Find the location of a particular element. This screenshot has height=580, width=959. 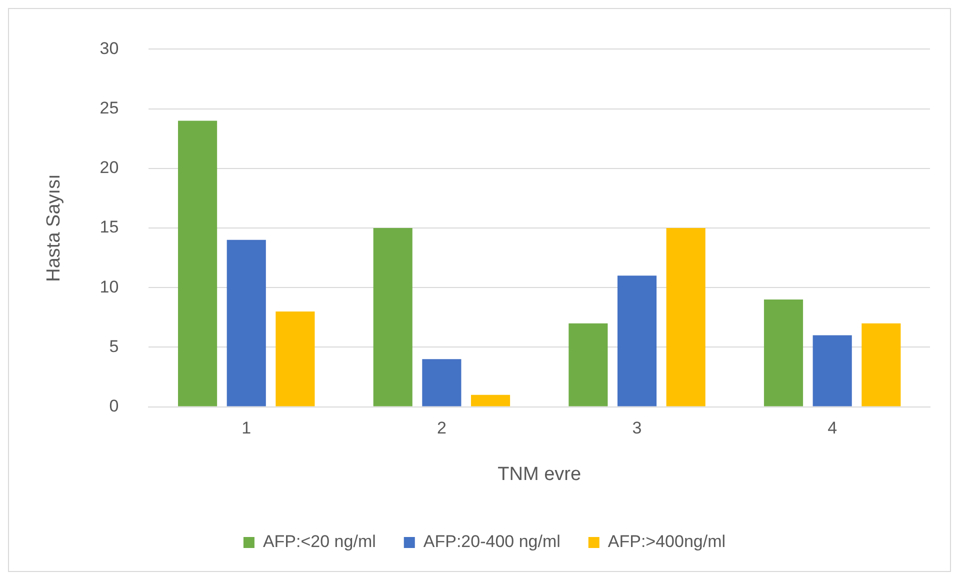

legend-label: AFP:>400ng/ml is located at coordinates (667, 542).